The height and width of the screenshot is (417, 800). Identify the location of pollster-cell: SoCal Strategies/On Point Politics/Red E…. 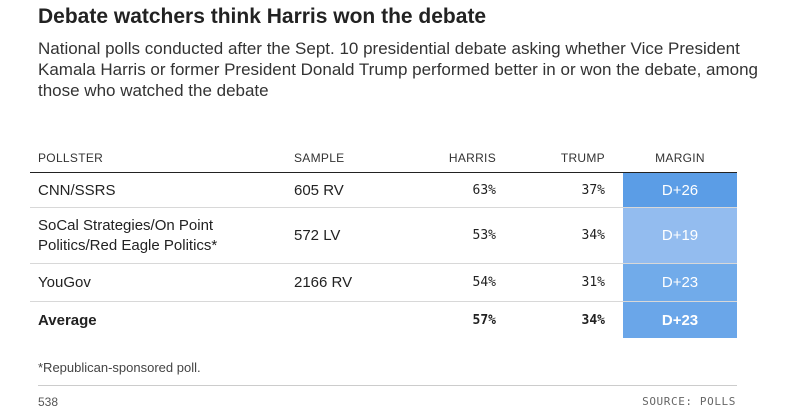
(161, 235).